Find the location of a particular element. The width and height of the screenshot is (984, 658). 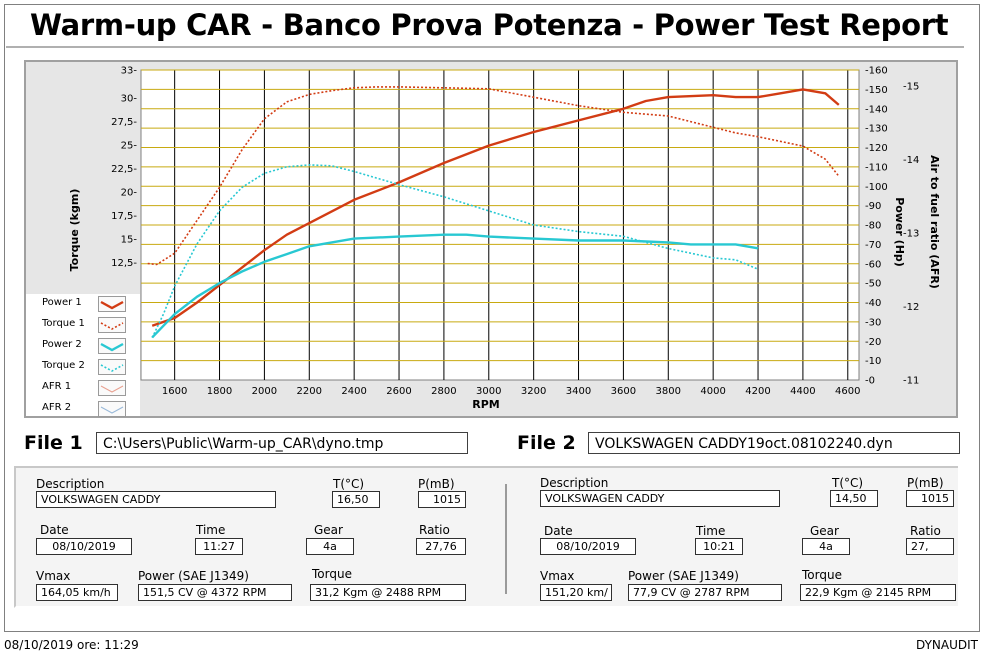

x-tick-label: 1800 is located at coordinates (219, 391).